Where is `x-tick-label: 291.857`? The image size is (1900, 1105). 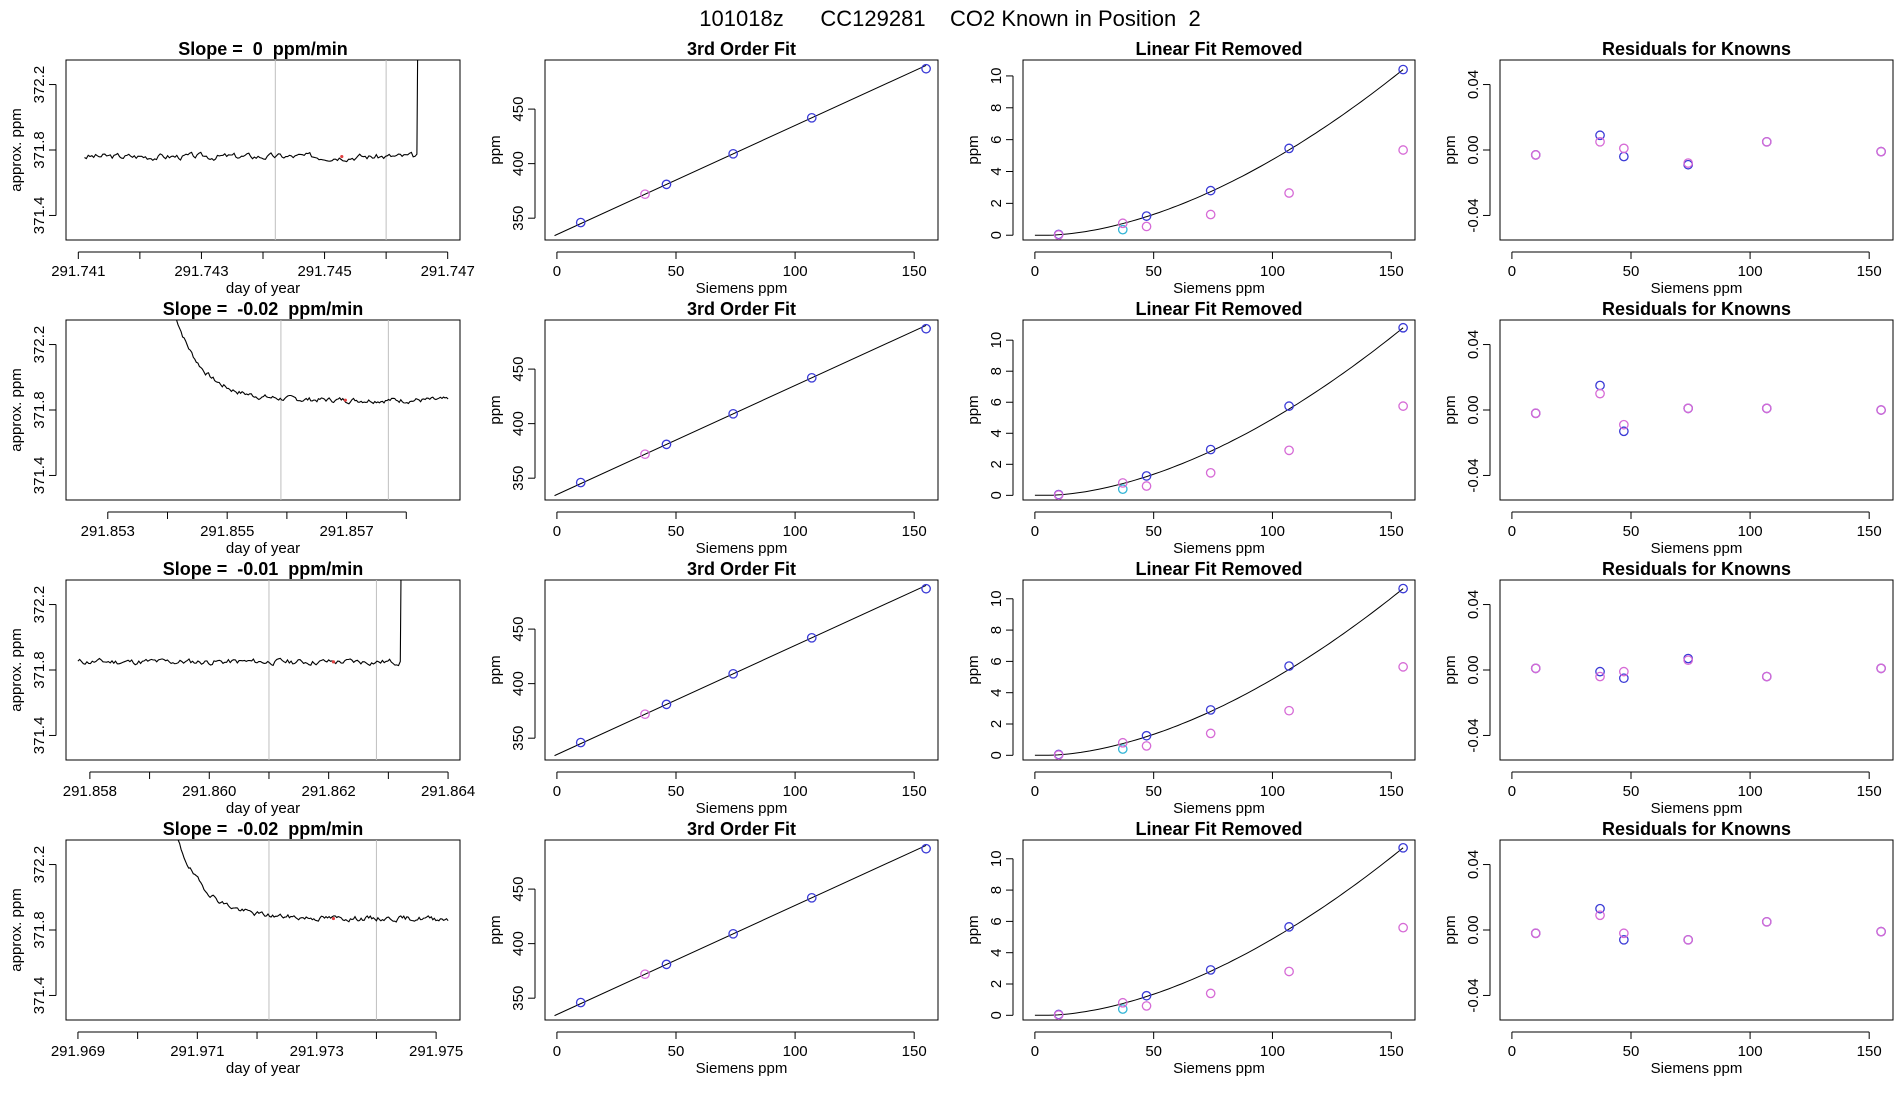 x-tick-label: 291.857 is located at coordinates (346, 531).